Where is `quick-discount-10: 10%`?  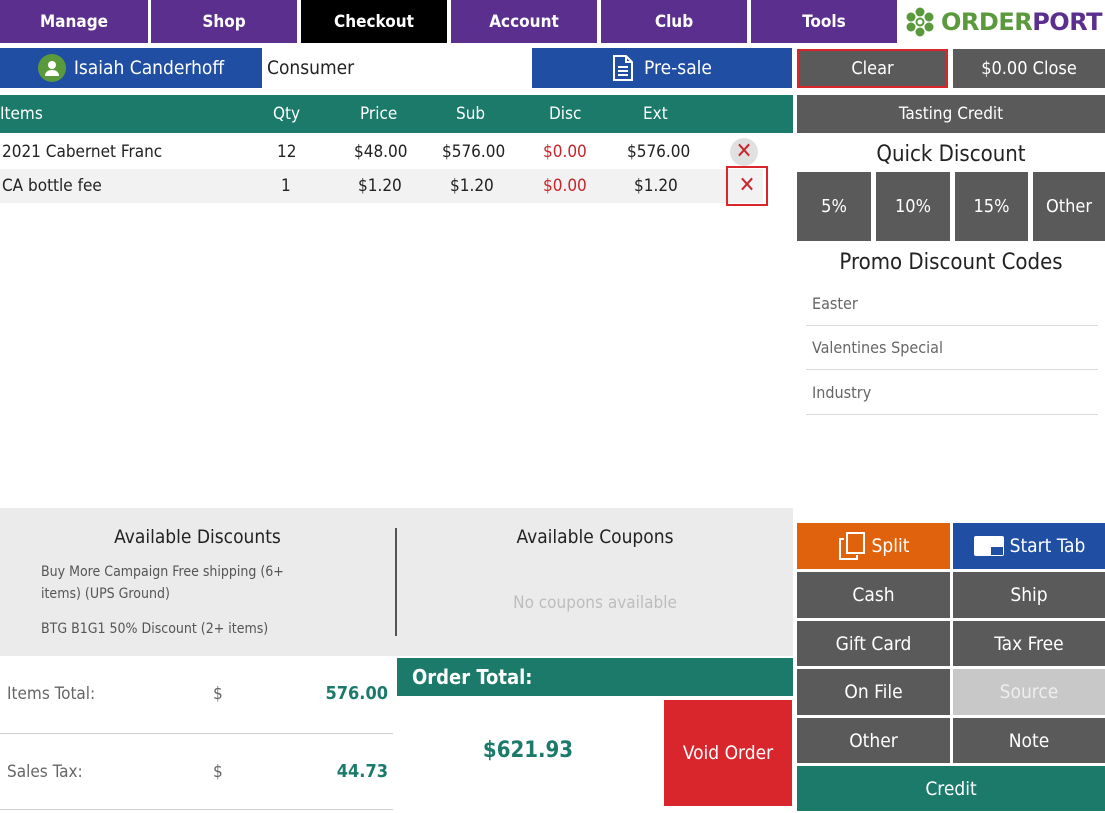 quick-discount-10: 10% is located at coordinates (913, 206).